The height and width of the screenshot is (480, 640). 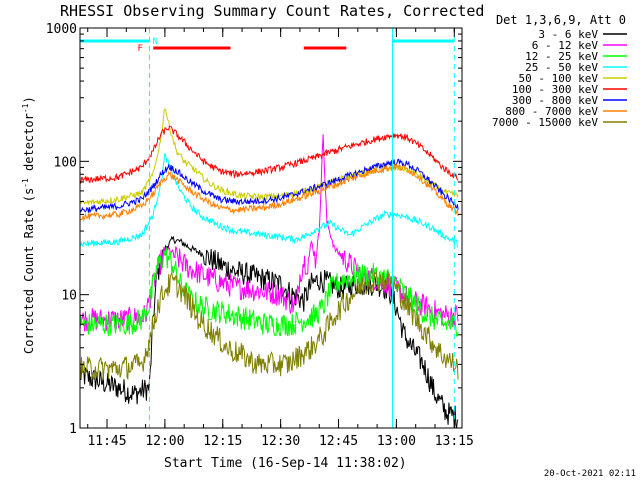 I want to click on y-tick-label: 100, so click(x=65, y=162).